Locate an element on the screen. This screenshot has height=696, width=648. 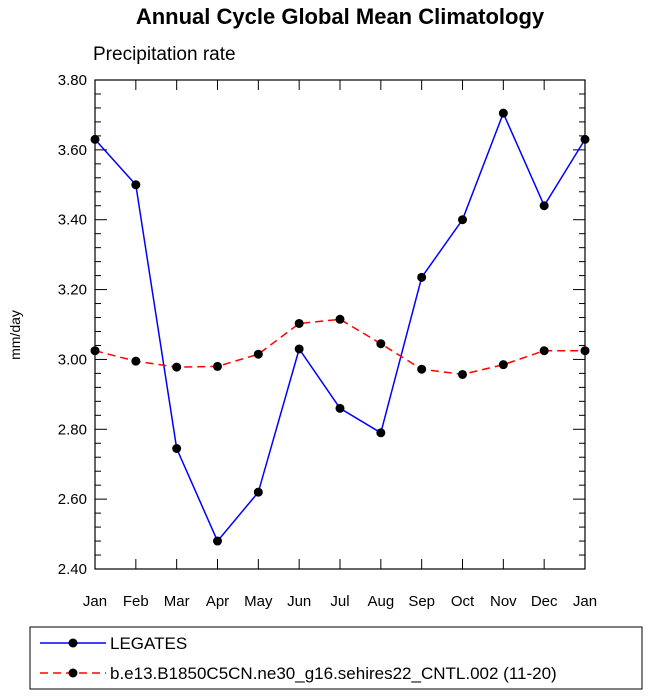
y-tick-labels: 2.40 2.60 2.80 3.00 3.20 3.40 3.60 3.80 is located at coordinates (72, 325).